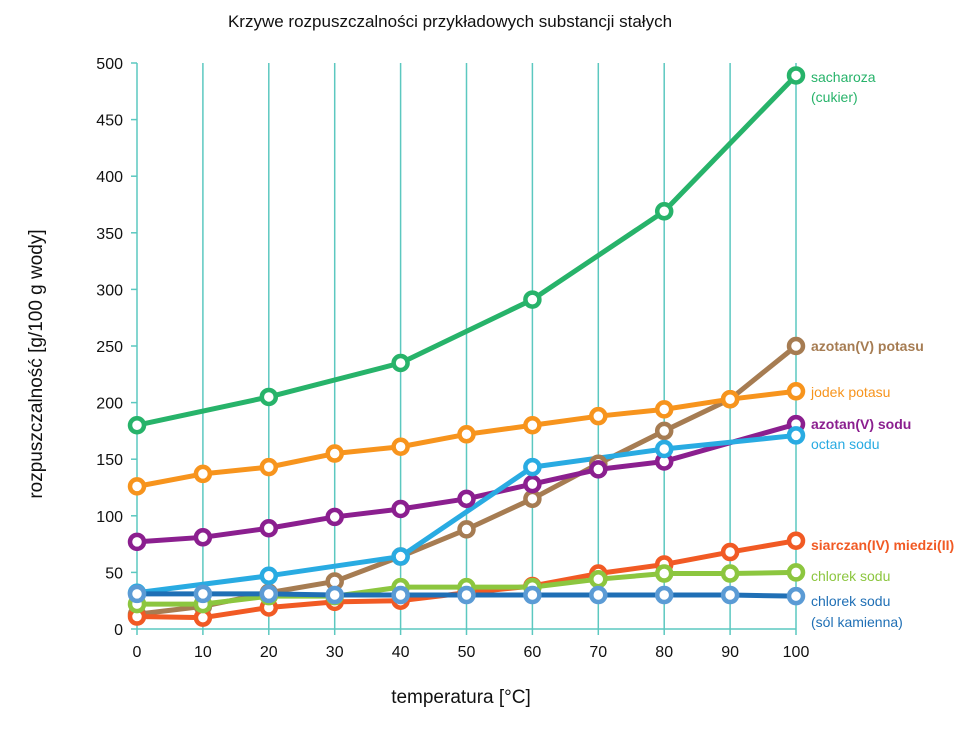 The width and height of the screenshot is (960, 733). I want to click on x-tick-label: 100, so click(796, 652).